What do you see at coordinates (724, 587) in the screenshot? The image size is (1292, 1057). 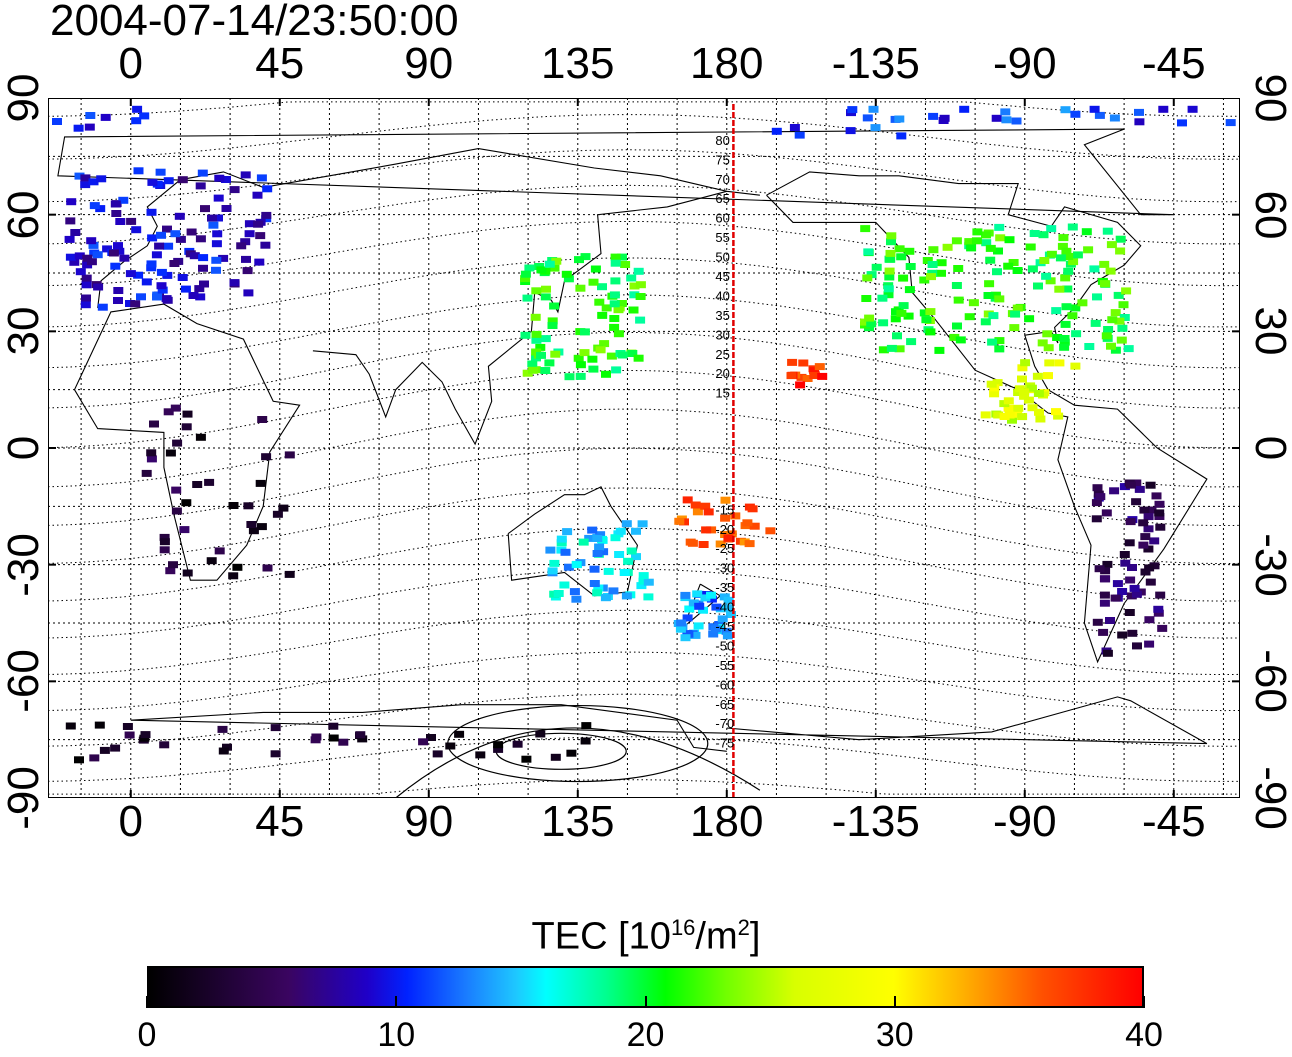 I see `meridian-lat-label: -35` at bounding box center [724, 587].